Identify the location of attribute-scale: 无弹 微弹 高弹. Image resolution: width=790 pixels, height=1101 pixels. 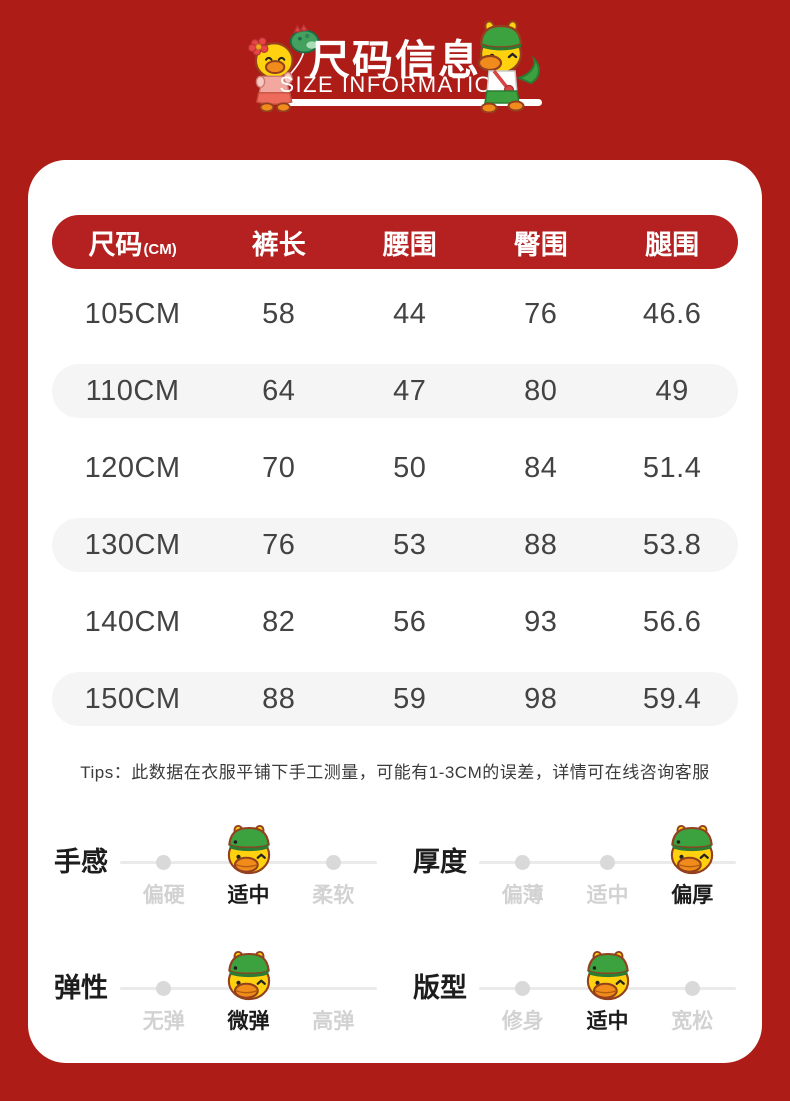
(248, 985).